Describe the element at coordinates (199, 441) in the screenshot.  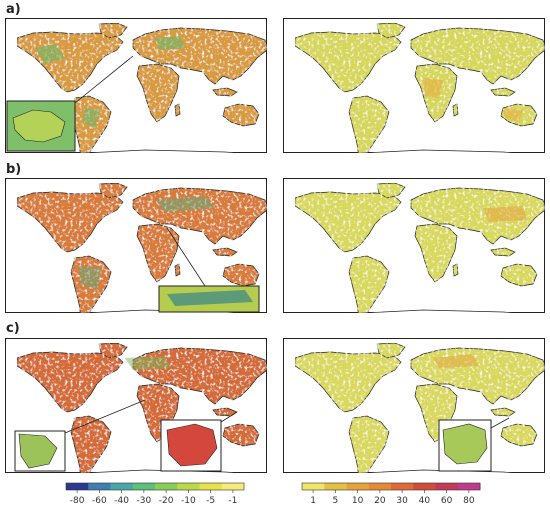
I see `australia-inset-red` at that location.